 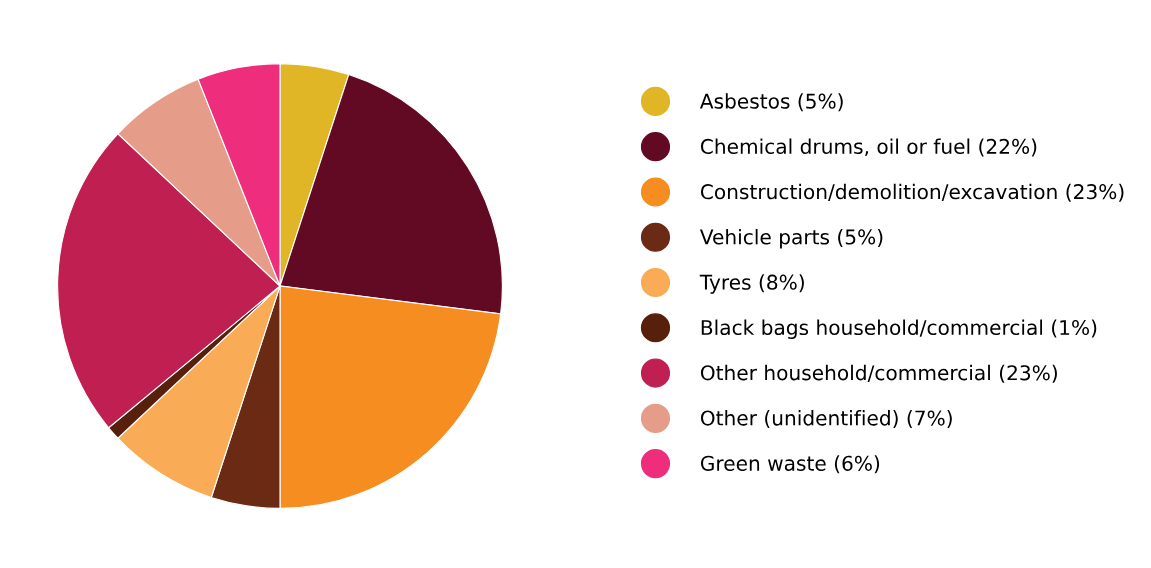 What do you see at coordinates (899, 329) in the screenshot?
I see `legend-label: Black bags household/commercial (1%)` at bounding box center [899, 329].